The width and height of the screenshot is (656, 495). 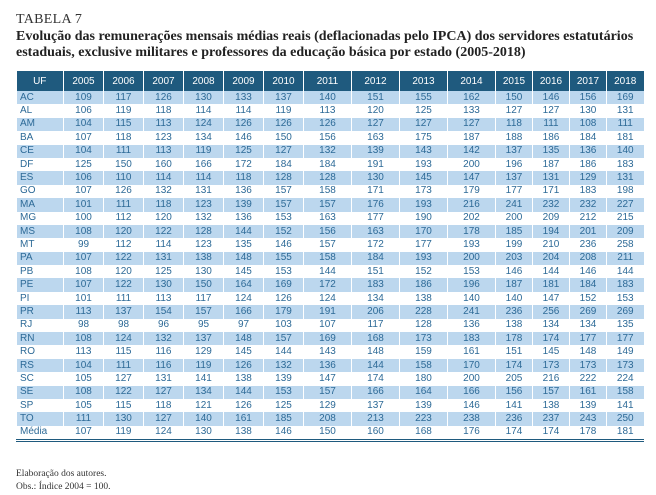 I want to click on value-cell: 128, so click(x=327, y=178).